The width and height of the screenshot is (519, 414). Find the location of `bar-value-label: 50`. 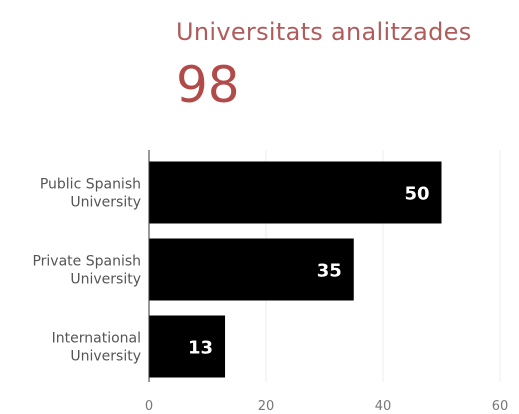

bar-value-label: 50 is located at coordinates (416, 194).